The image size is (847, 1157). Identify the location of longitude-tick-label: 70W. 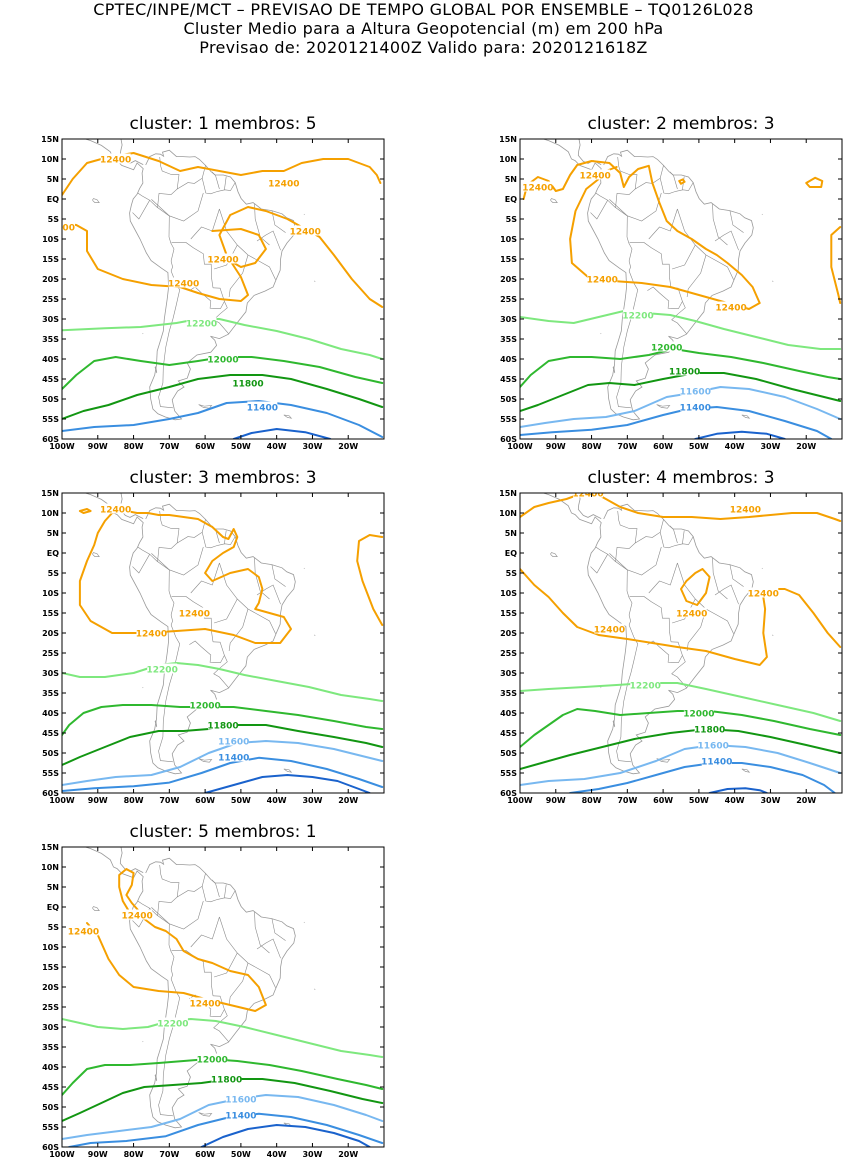
(169, 1153).